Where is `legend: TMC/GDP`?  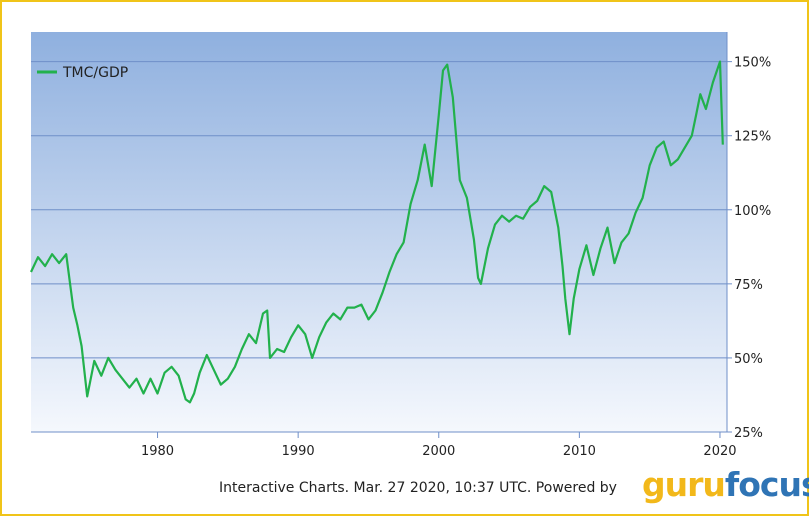
legend: TMC/GDP is located at coordinates (82, 73).